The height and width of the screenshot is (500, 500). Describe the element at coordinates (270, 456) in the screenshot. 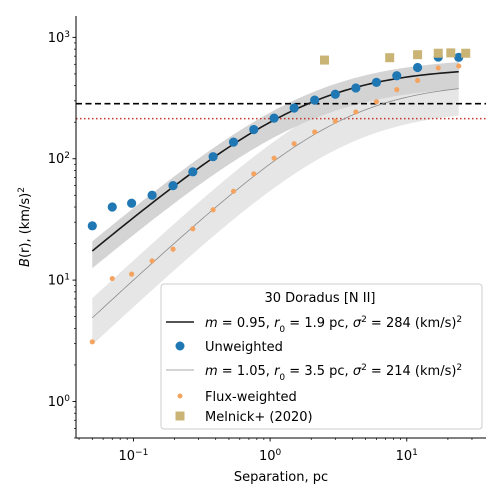

I see `x-tick-label: 10⁰` at that location.